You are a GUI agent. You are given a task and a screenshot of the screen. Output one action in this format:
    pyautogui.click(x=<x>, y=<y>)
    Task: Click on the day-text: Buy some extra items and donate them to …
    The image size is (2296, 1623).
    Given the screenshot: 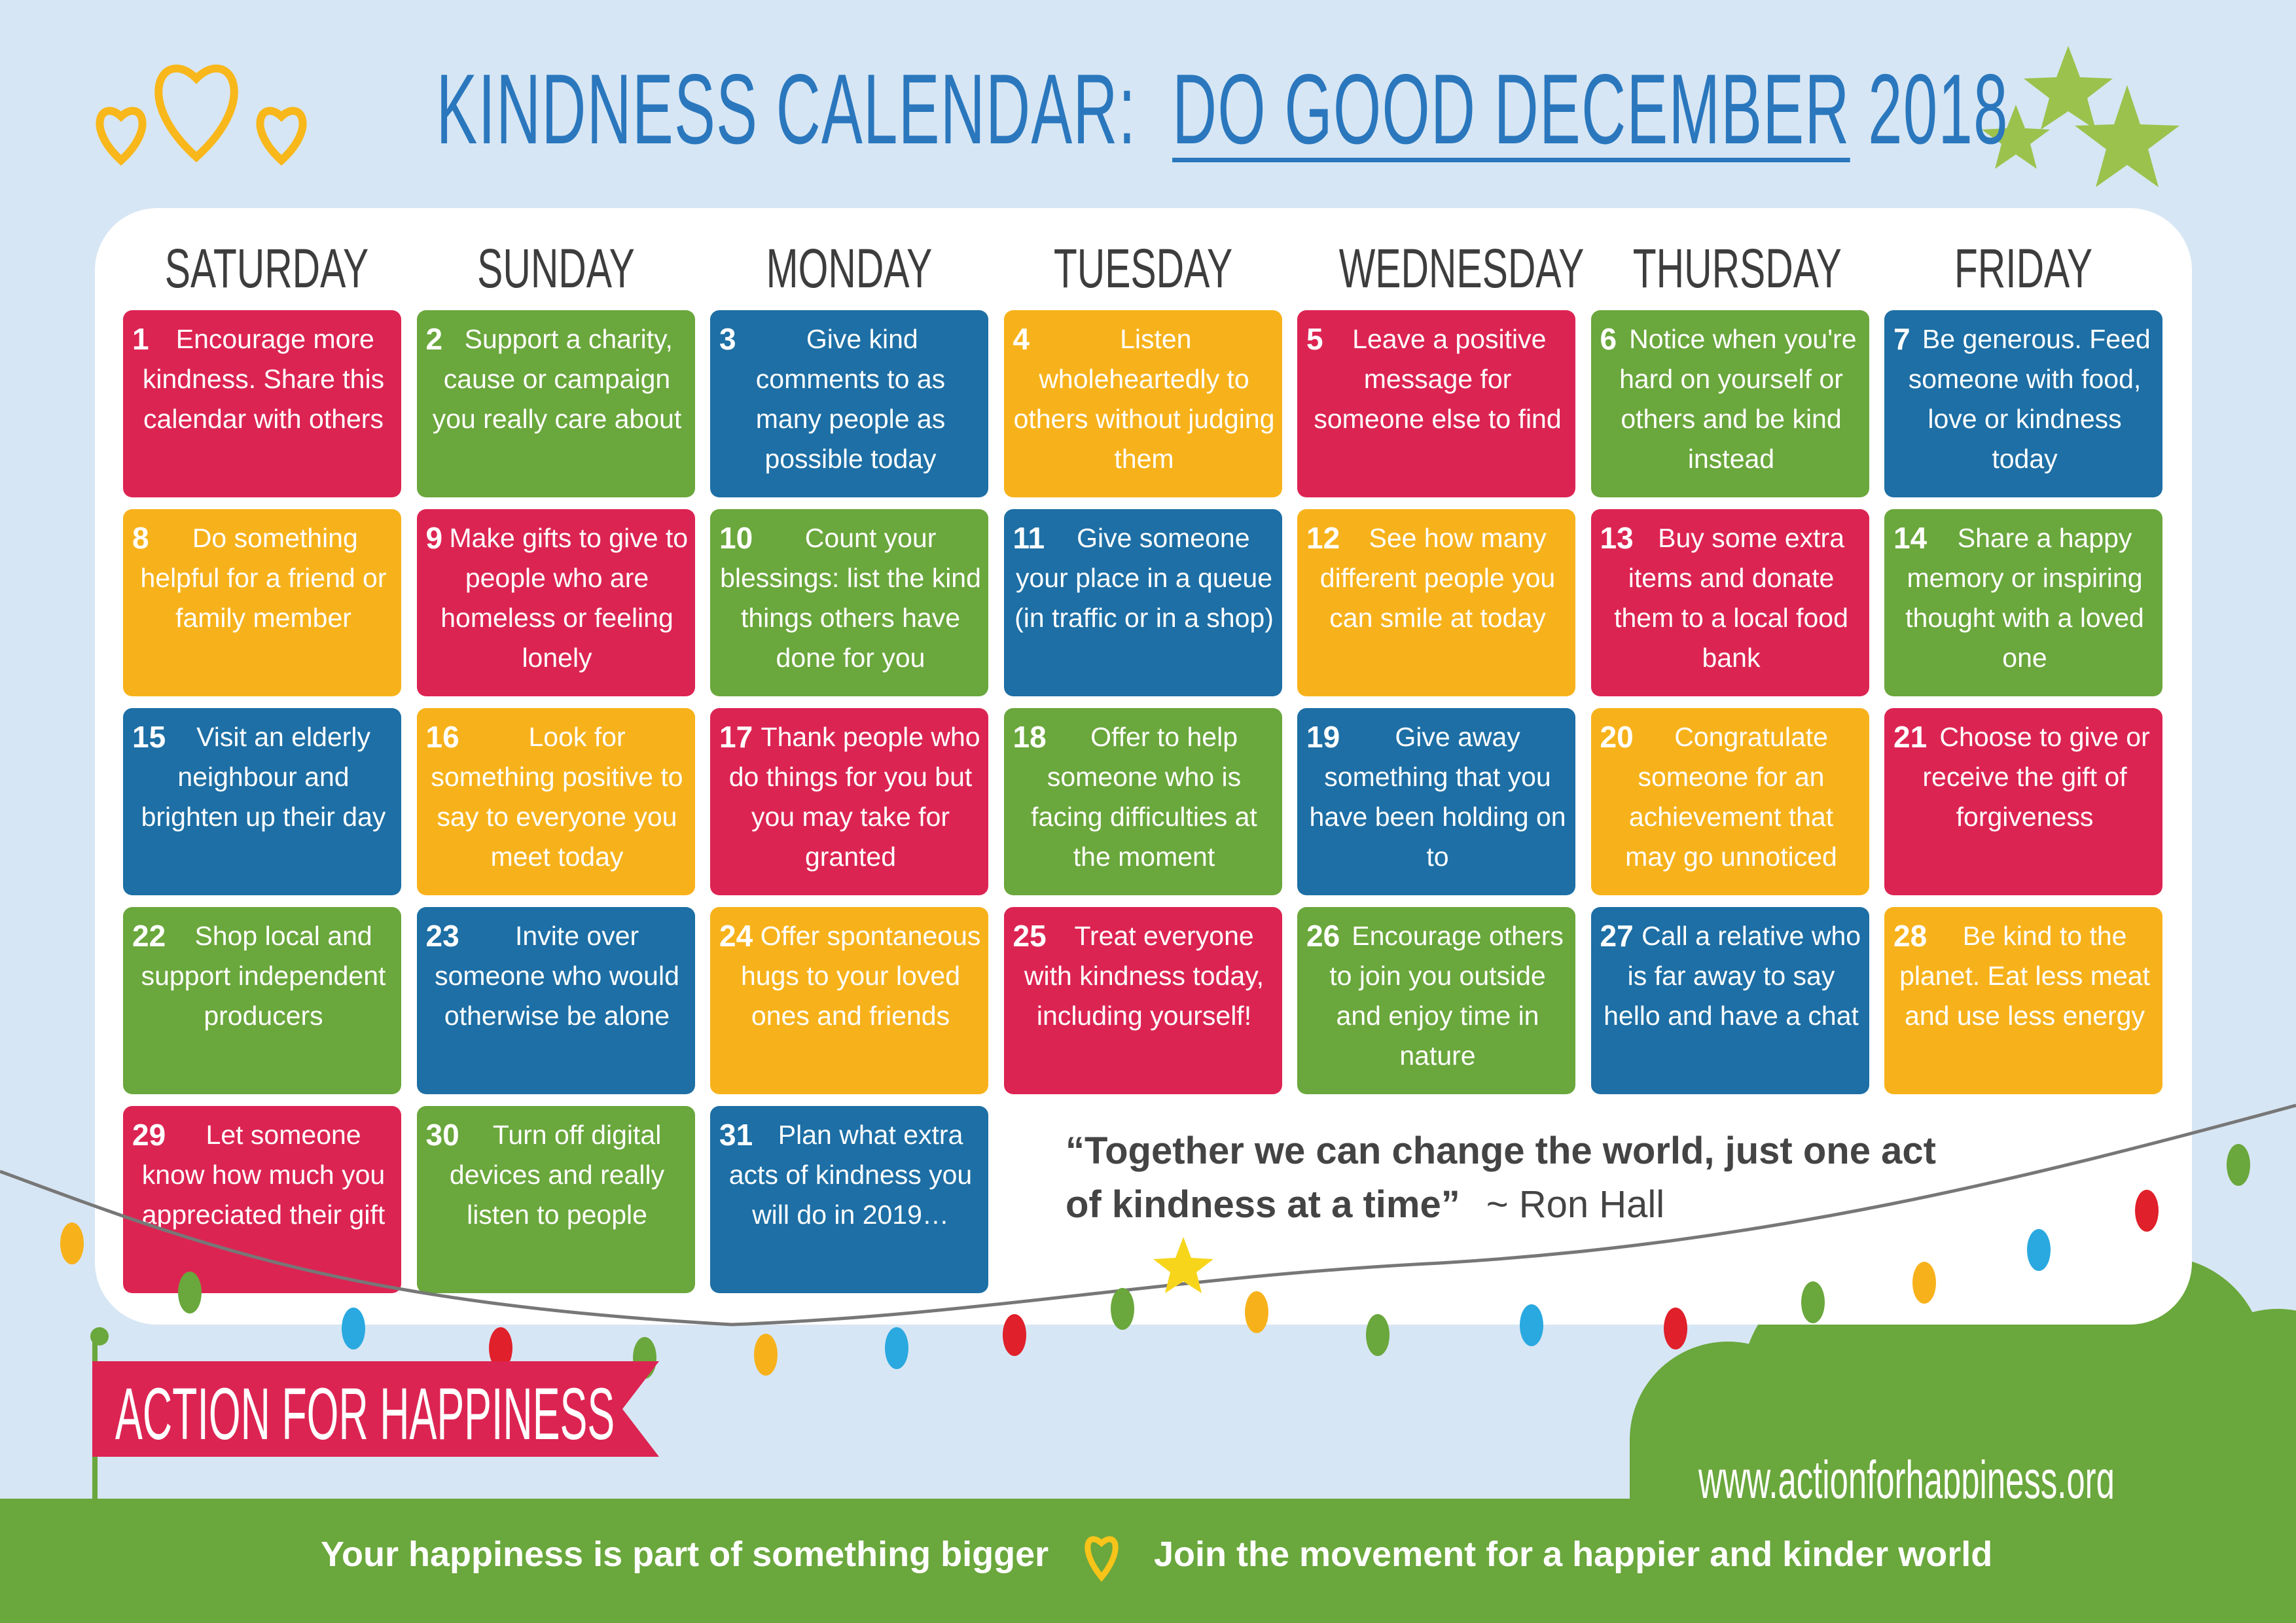 What is the action you would take?
    pyautogui.click(x=1731, y=598)
    